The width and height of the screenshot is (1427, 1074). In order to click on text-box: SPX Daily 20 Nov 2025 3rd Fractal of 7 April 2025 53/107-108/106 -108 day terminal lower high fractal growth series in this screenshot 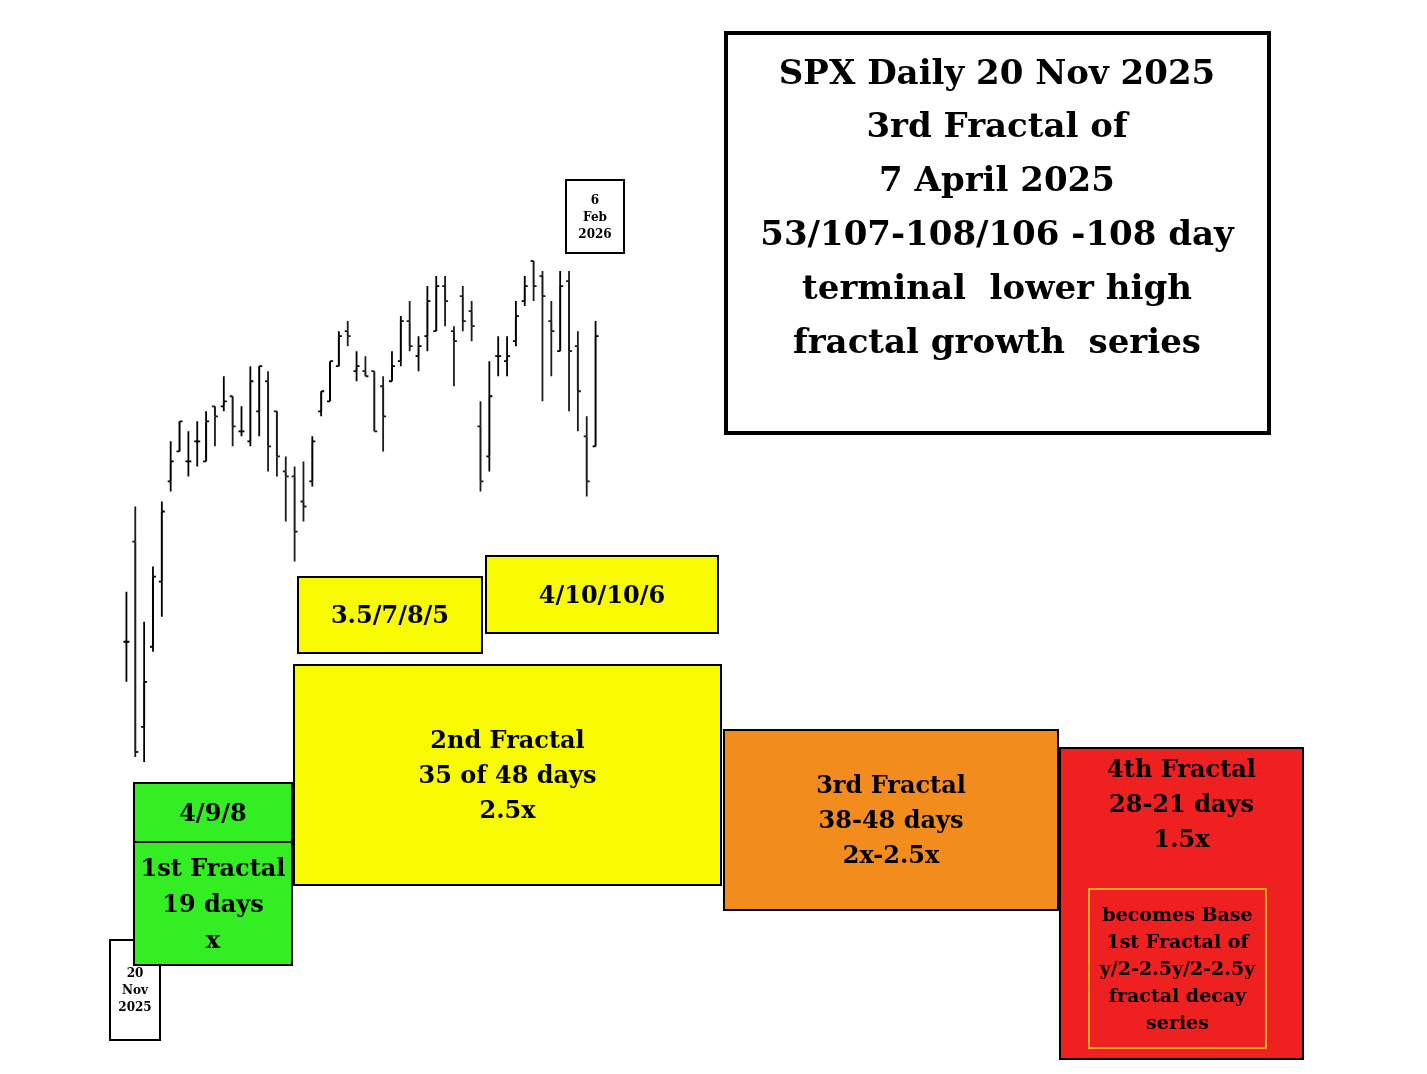, I will do `click(997, 233)`.